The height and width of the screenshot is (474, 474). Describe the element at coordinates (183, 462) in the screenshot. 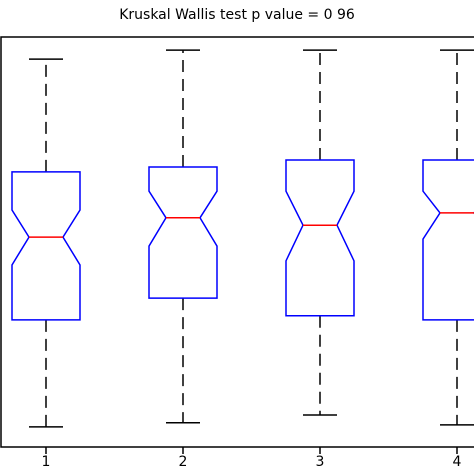

I see `x-tick-label: 2` at that location.